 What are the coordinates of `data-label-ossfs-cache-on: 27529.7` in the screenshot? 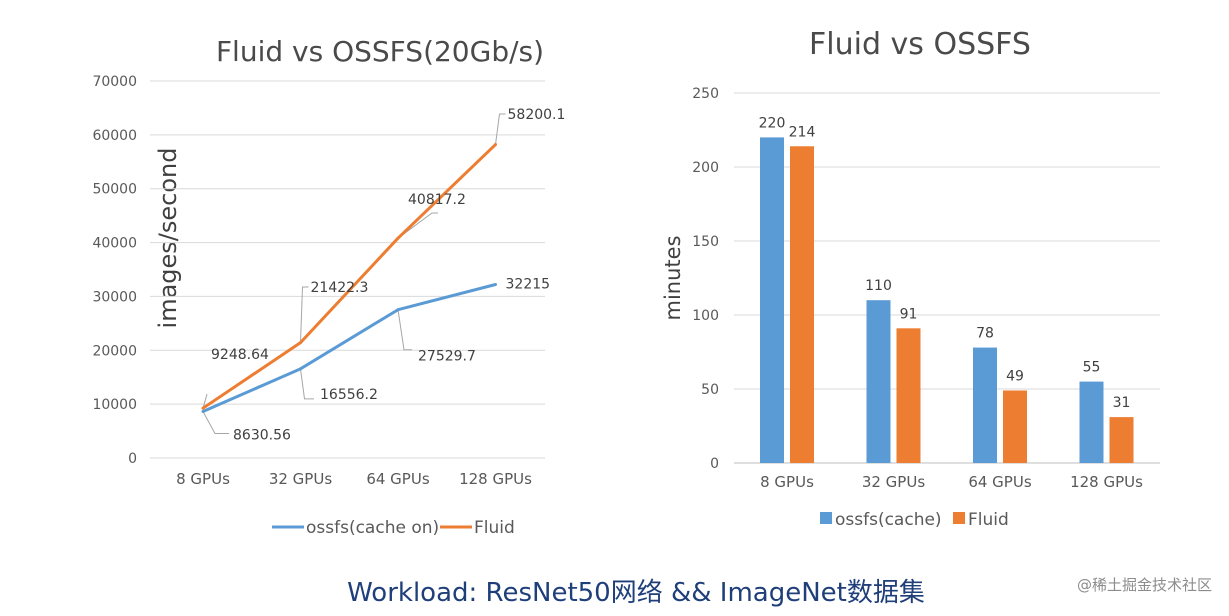 It's located at (447, 357).